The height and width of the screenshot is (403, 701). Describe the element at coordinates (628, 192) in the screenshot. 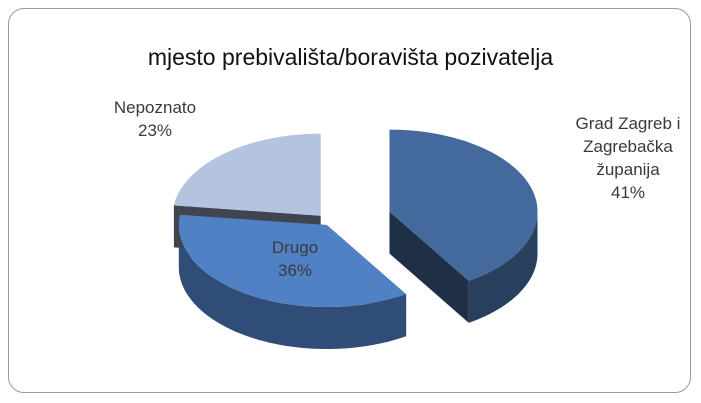

I see `value-label: 41%` at that location.